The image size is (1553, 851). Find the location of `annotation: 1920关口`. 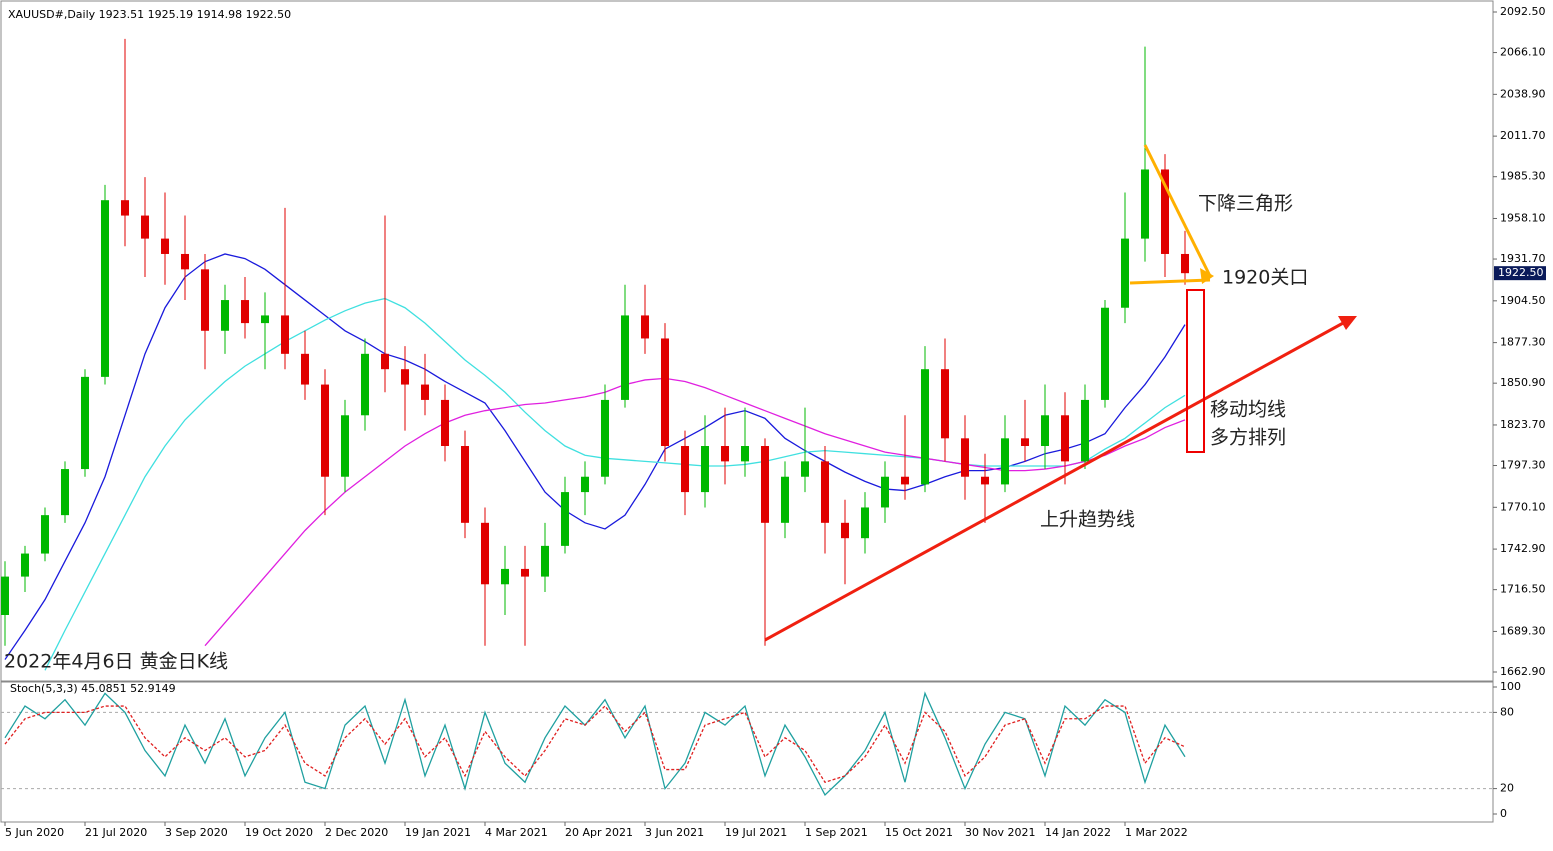

annotation: 1920关口 is located at coordinates (1265, 278).